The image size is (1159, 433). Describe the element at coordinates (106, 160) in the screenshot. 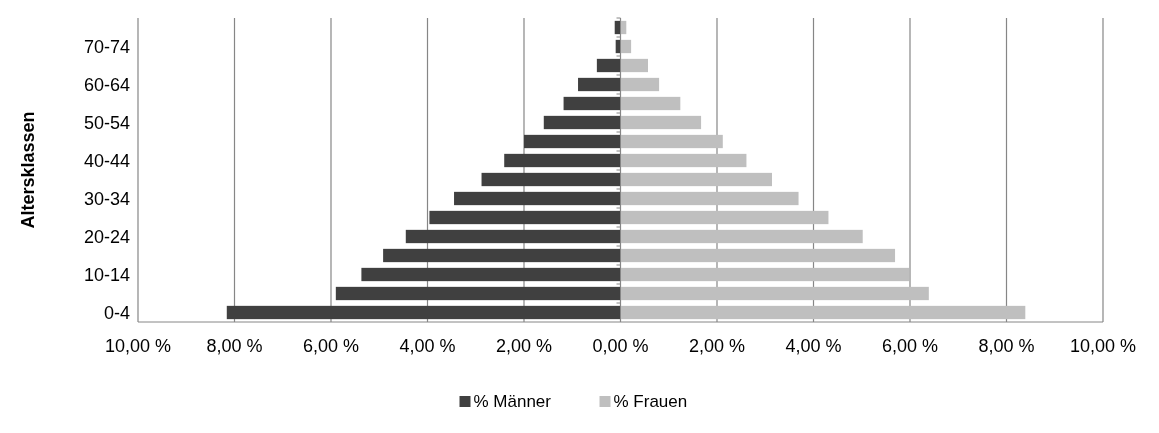

I see `y-tick-label: 40-44` at that location.